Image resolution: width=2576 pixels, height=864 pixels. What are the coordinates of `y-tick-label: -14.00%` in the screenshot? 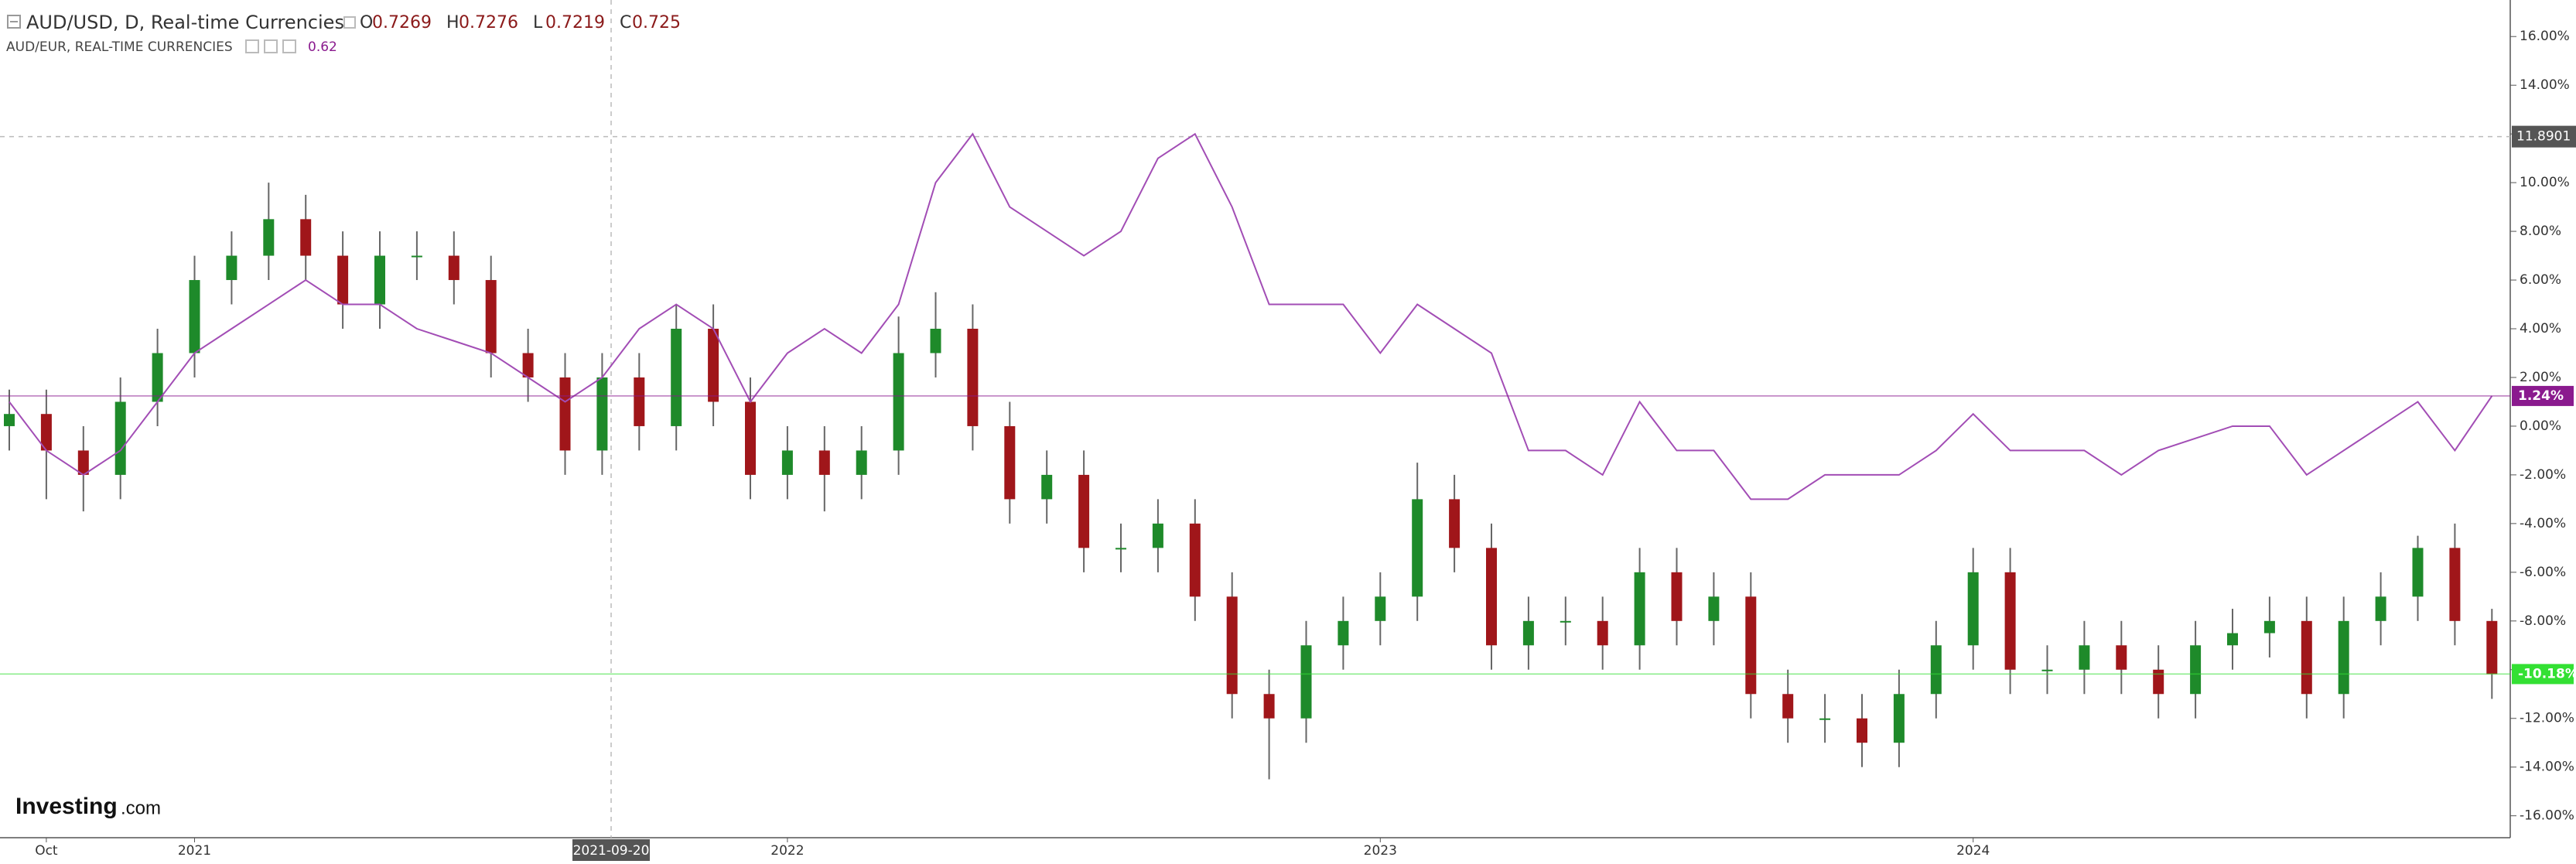 It's located at (2547, 768).